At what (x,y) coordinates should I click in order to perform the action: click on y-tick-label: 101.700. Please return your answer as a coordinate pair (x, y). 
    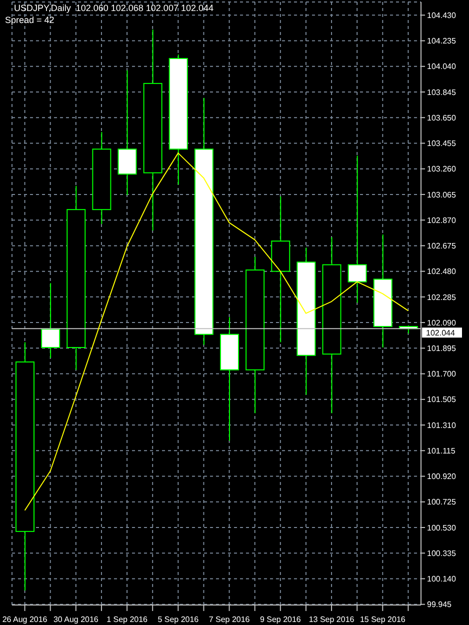
    Looking at the image, I should click on (441, 374).